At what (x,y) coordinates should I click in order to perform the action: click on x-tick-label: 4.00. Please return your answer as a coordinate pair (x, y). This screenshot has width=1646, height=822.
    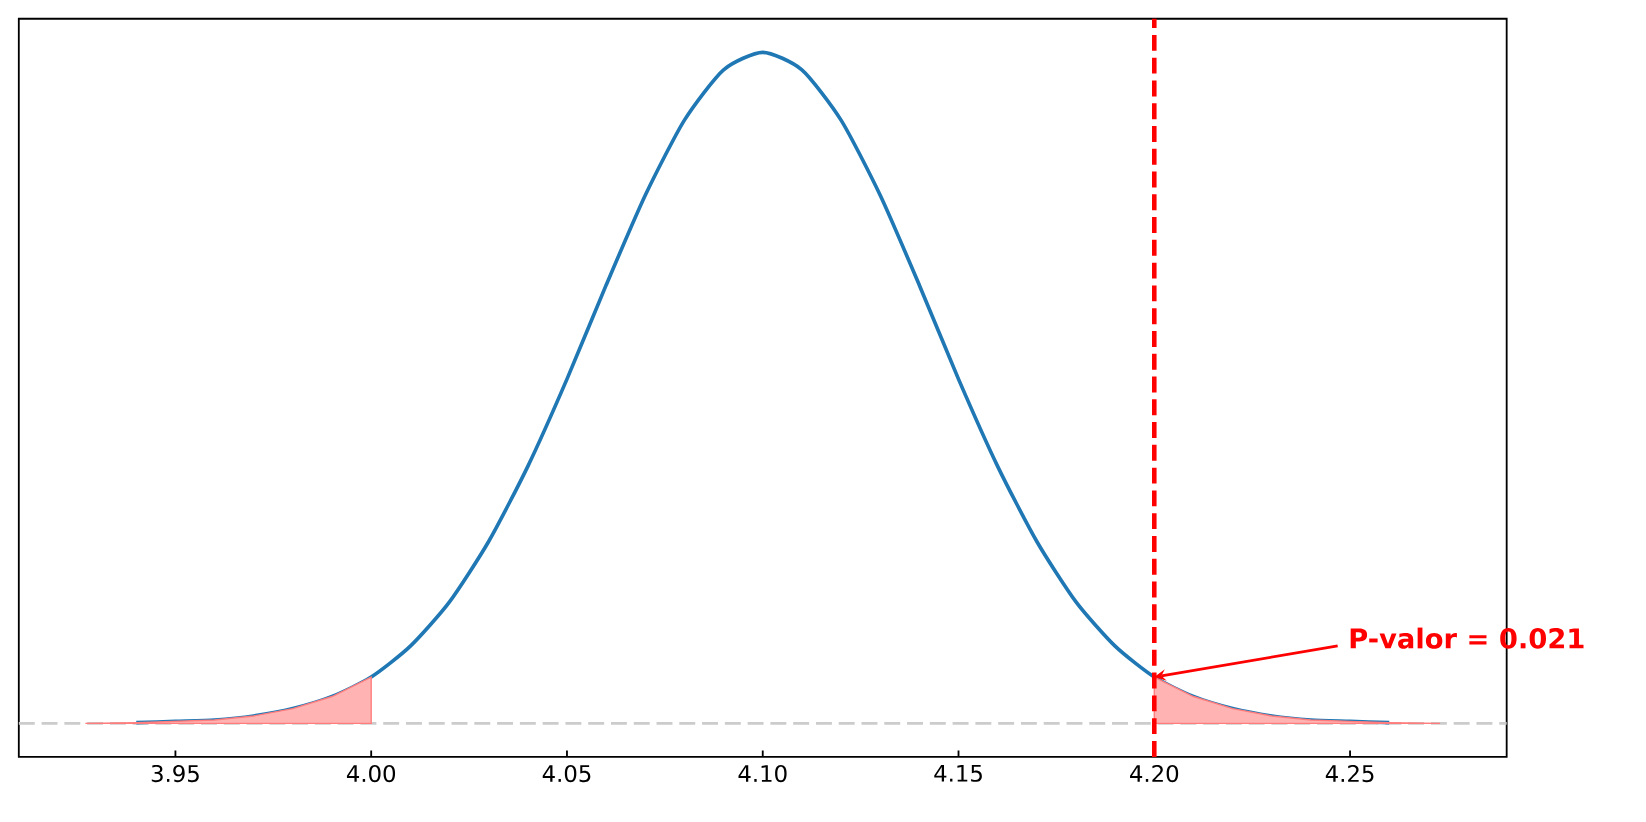
    Looking at the image, I should click on (371, 774).